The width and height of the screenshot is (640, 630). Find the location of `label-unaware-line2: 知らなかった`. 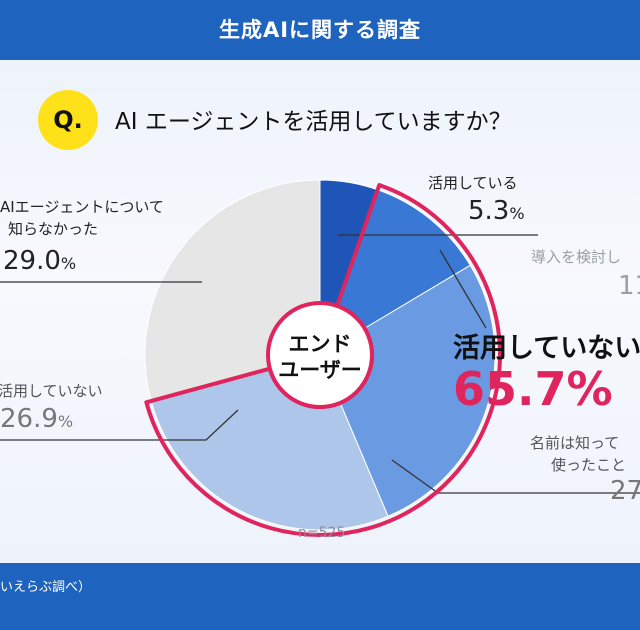

label-unaware-line2: 知らなかった is located at coordinates (53, 229).